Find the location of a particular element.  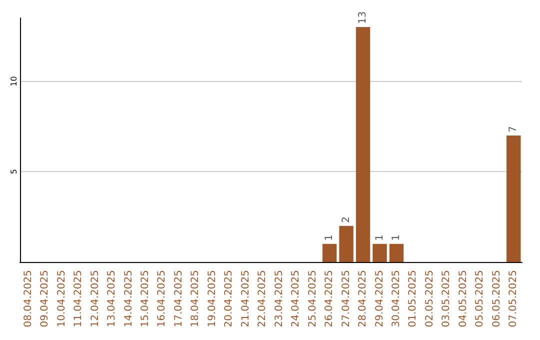

x-tick-label: 16.04.2025 is located at coordinates (162, 299).